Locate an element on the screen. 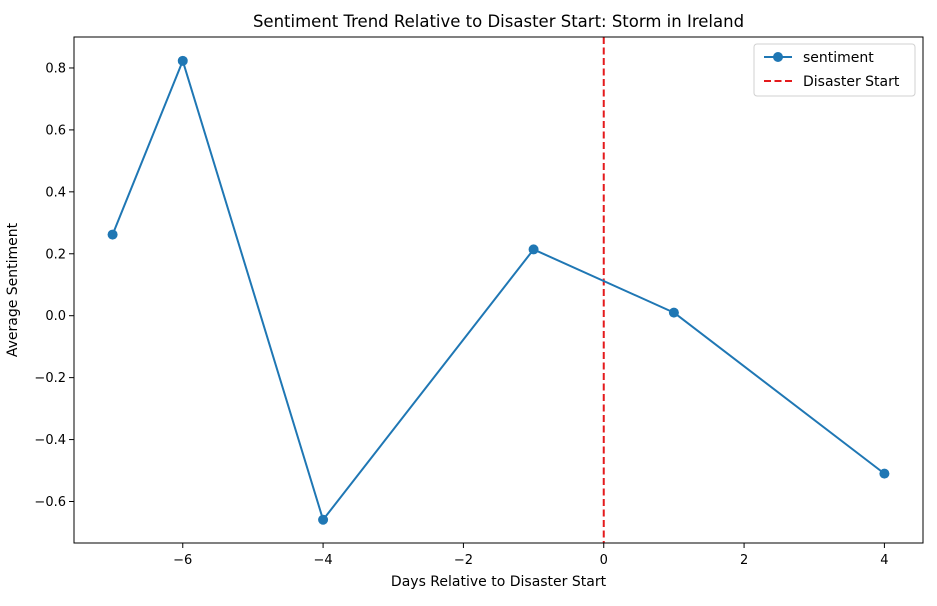  y-tick-label: 0.8 is located at coordinates (55, 68).